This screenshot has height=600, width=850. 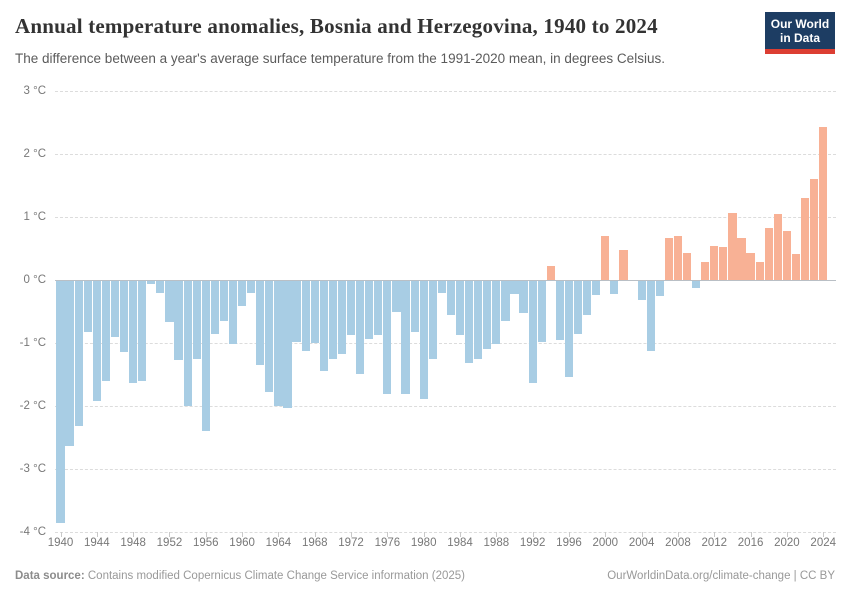 What do you see at coordinates (287, 344) in the screenshot?
I see `bar-1965` at bounding box center [287, 344].